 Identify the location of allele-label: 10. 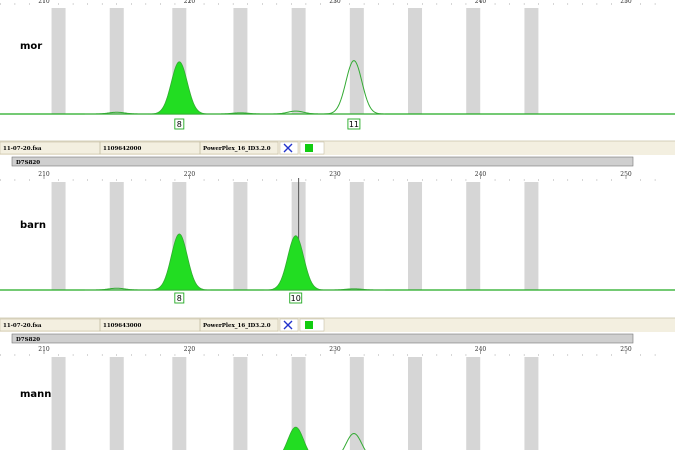
(296, 298).